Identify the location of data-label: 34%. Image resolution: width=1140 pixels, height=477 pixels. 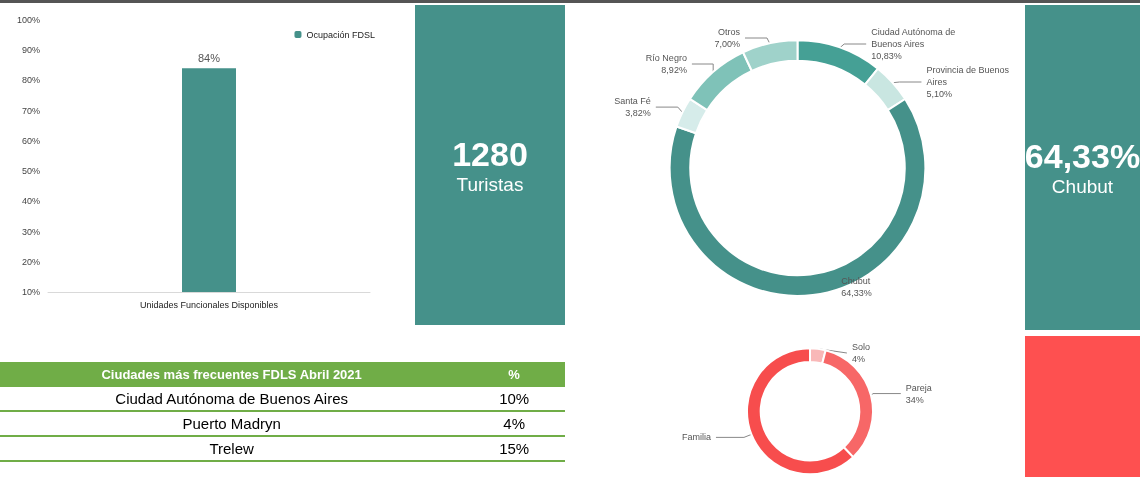
(914, 399).